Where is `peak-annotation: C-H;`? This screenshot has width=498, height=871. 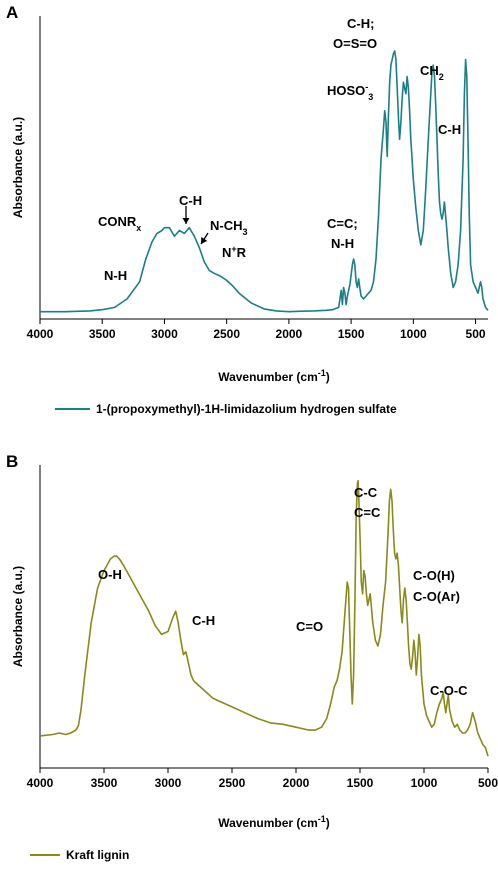
peak-annotation: C-H; is located at coordinates (360, 23).